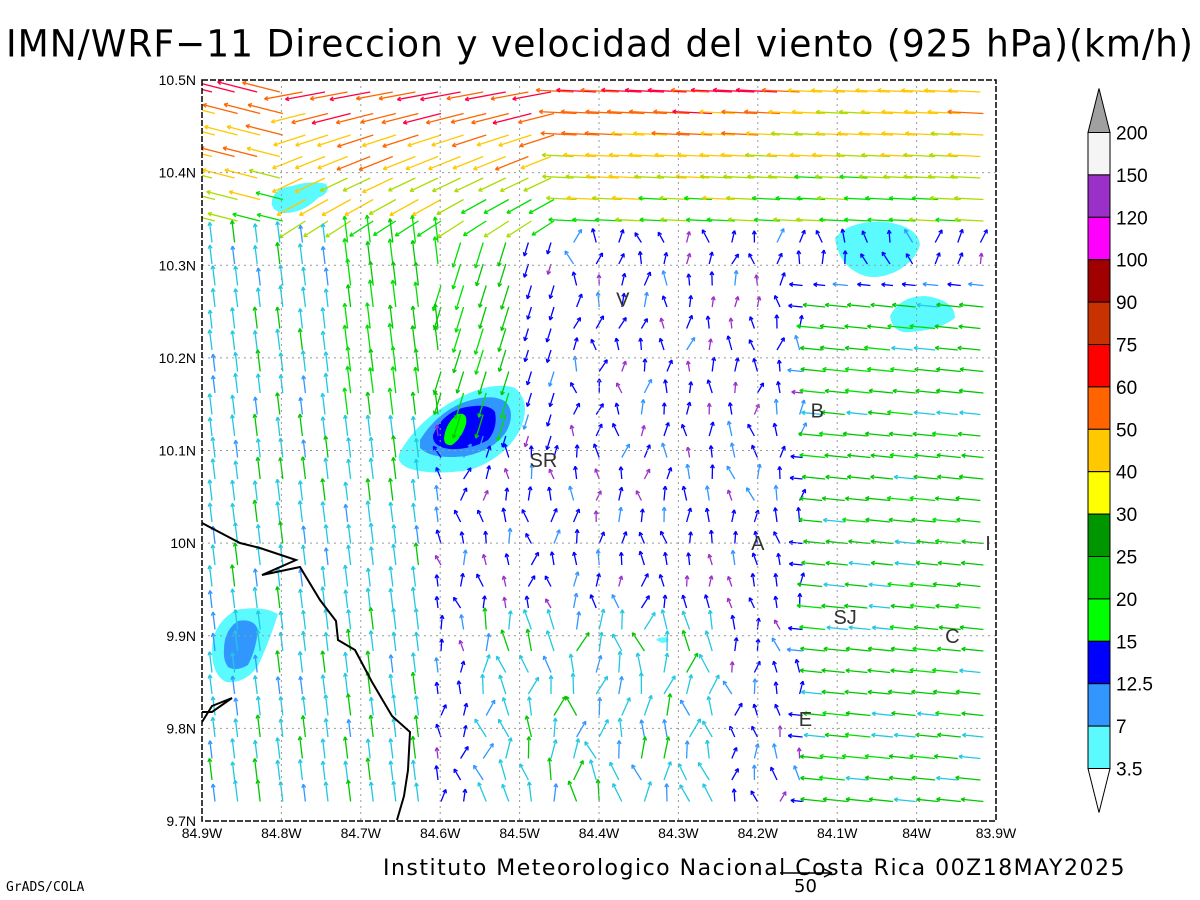  Describe the element at coordinates (1120, 450) in the screenshot. I see `colorbar: 200 150 120 100 90 75 60 50 40 30 25 20 15 12.5 7 3.5` at that location.